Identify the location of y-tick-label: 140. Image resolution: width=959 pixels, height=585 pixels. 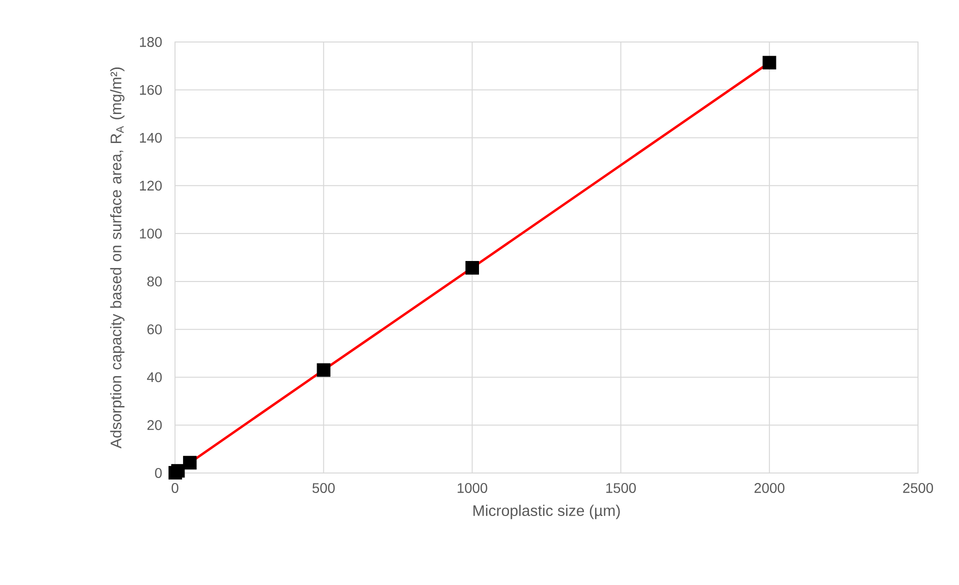
(151, 137).